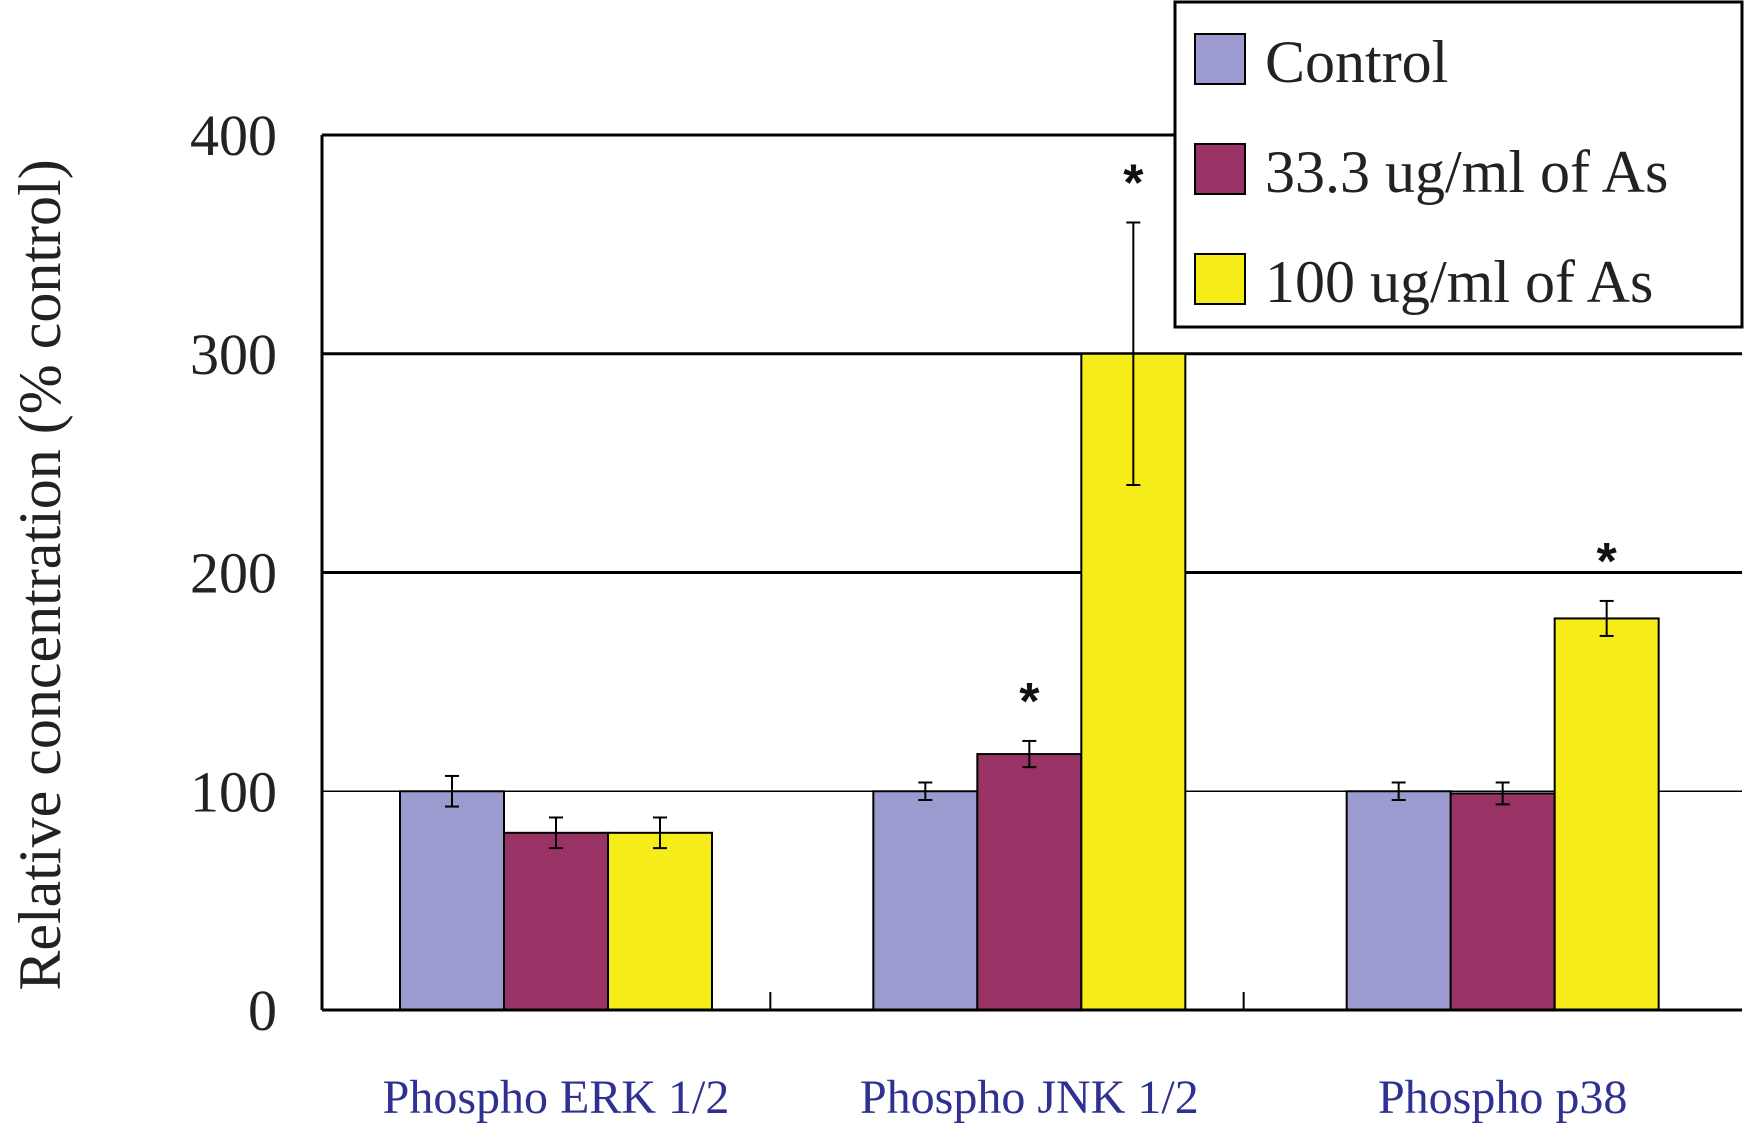 This screenshot has height=1148, width=1749. Describe the element at coordinates (233, 573) in the screenshot. I see `y-tick-label: 200` at that location.